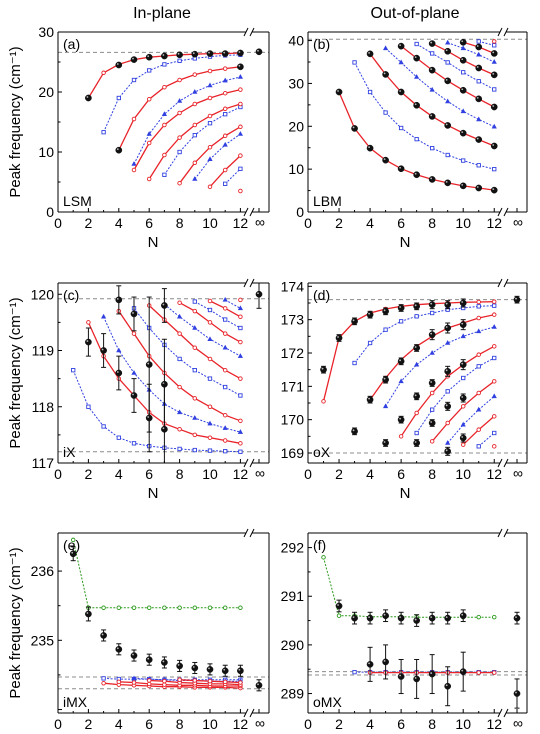  Describe the element at coordinates (119, 223) in the screenshot. I see `x-tick-label: 4` at that location.